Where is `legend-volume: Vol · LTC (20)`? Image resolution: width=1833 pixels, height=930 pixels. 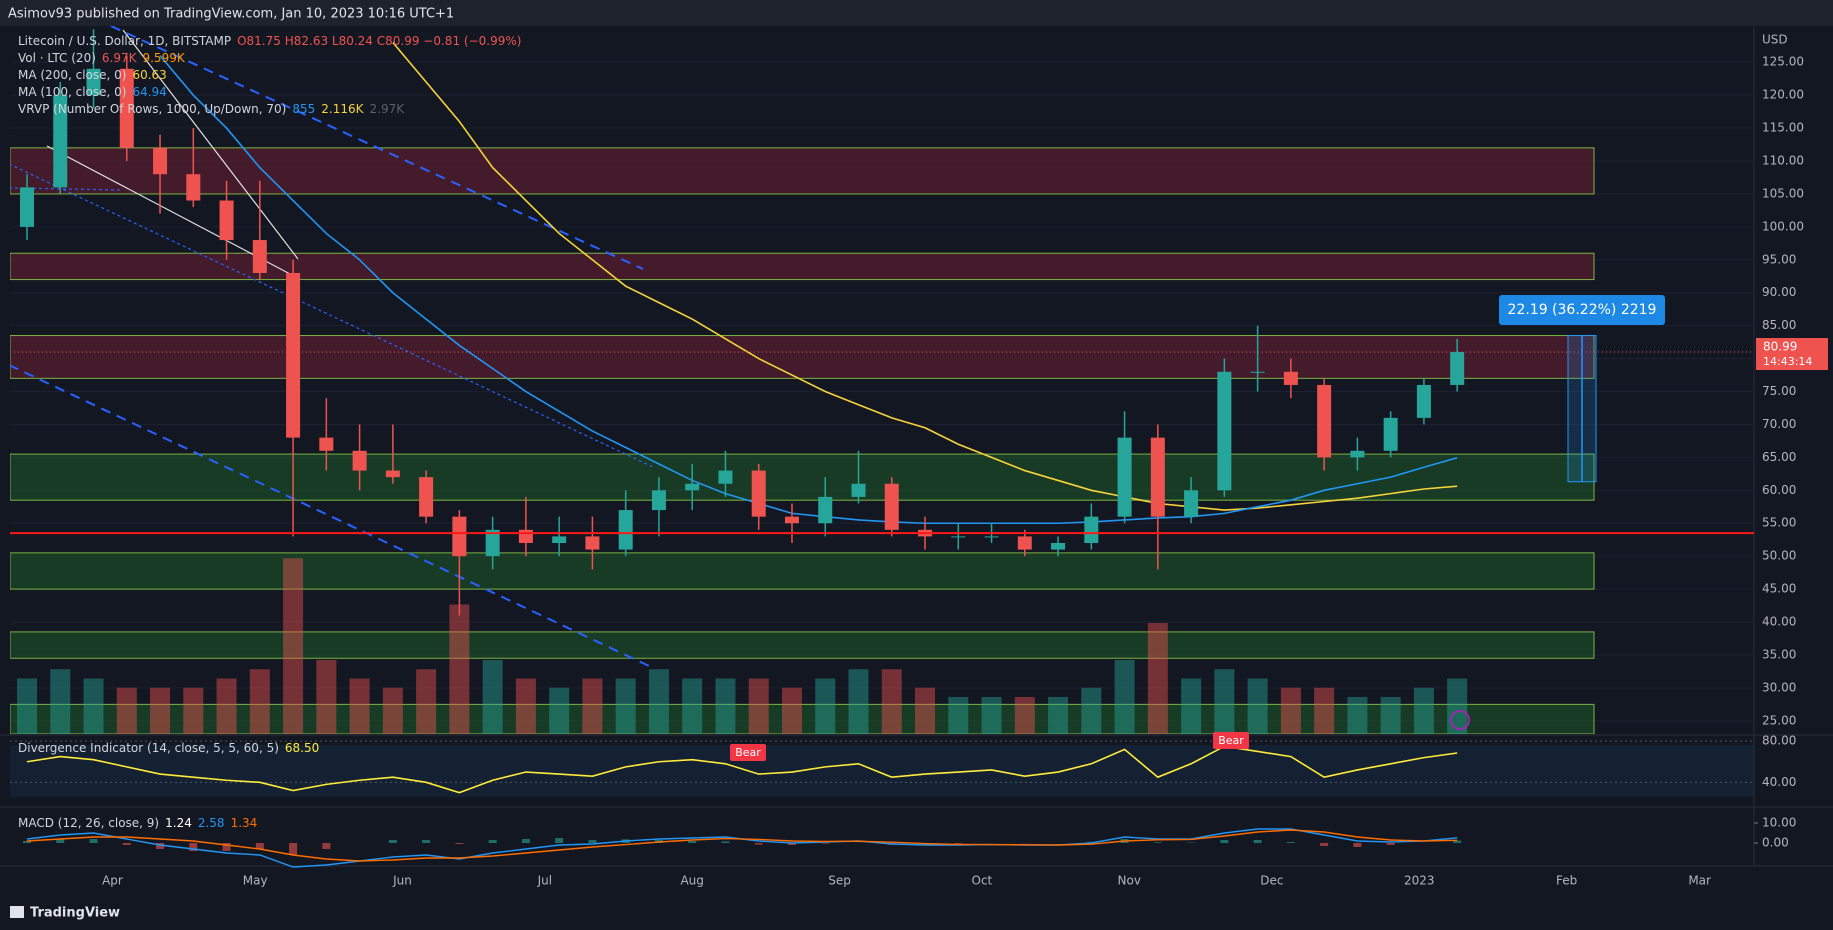 legend-volume: Vol · LTC (20) is located at coordinates (57, 58).